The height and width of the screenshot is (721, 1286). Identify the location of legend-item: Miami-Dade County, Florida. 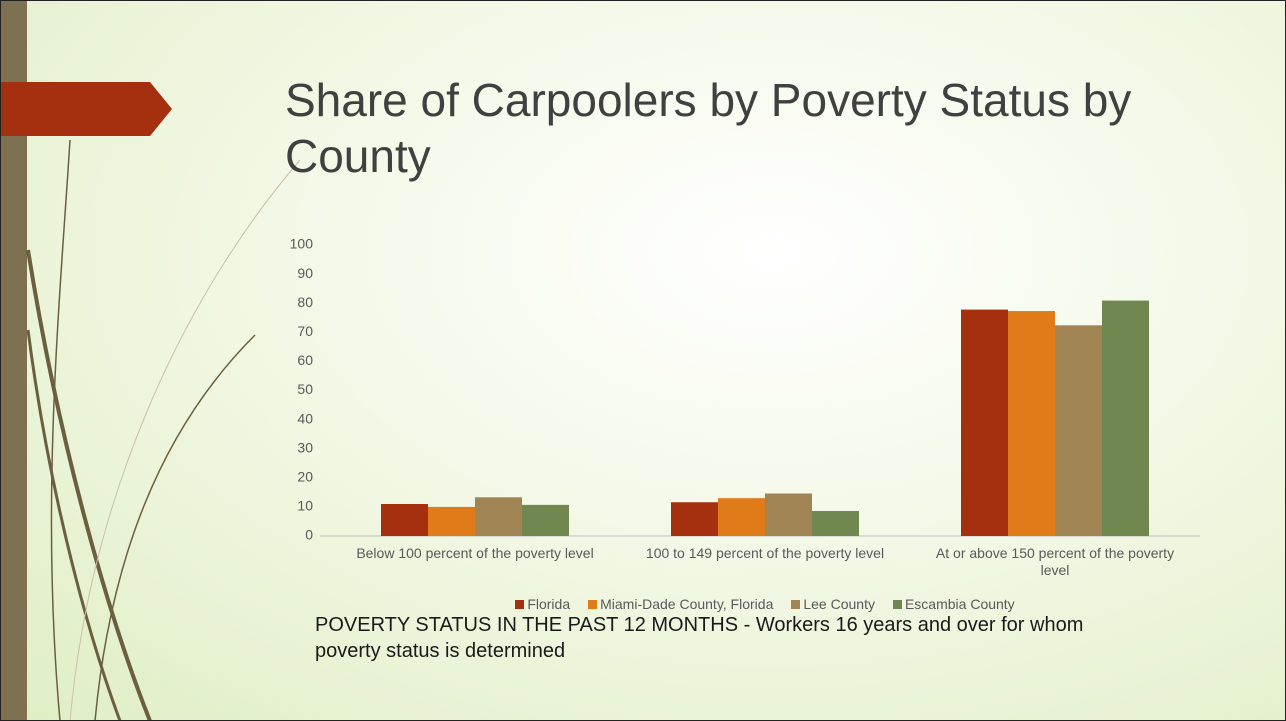
(680, 604).